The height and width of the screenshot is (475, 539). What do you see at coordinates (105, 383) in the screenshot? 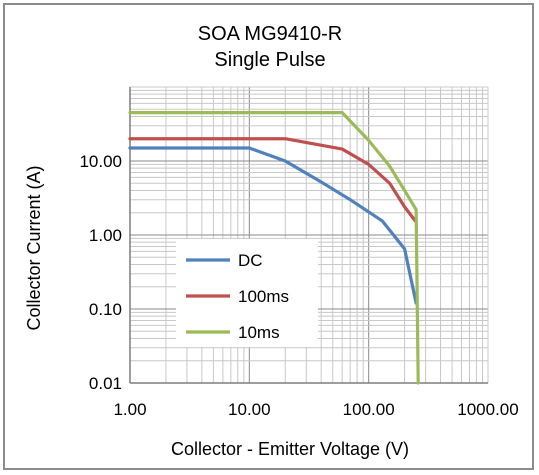
I see `y-tick-label: 0.01` at bounding box center [105, 383].